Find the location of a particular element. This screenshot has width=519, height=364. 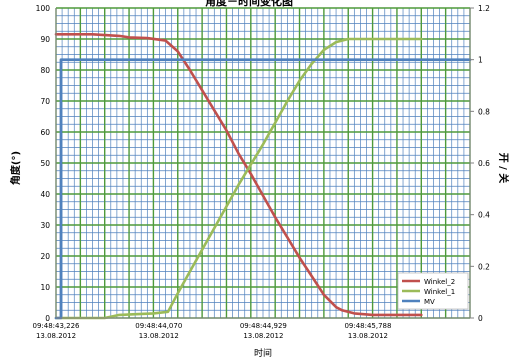

y-right-tick-label: 1.2 is located at coordinates (484, 8).